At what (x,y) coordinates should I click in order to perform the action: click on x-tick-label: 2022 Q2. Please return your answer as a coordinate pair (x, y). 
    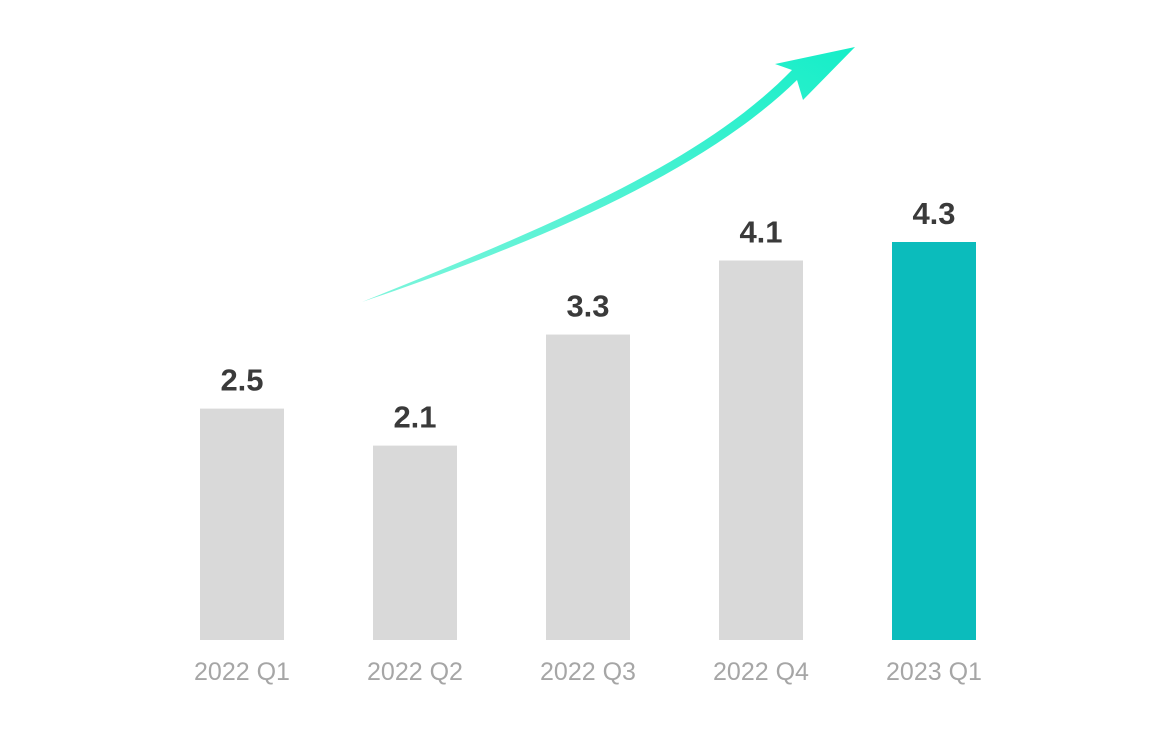
    Looking at the image, I should click on (415, 672).